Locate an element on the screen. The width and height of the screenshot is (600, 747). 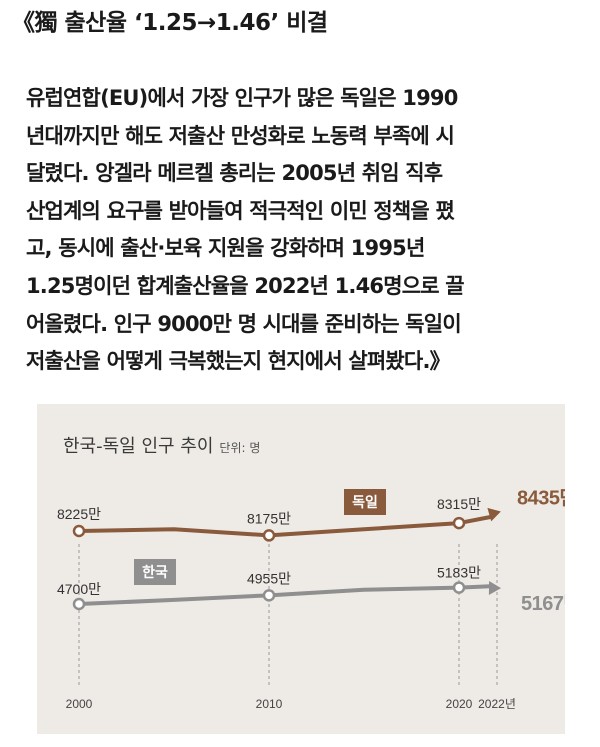
chart-title: 한국-독일 인구 추이 단위: 명 is located at coordinates (161, 445).